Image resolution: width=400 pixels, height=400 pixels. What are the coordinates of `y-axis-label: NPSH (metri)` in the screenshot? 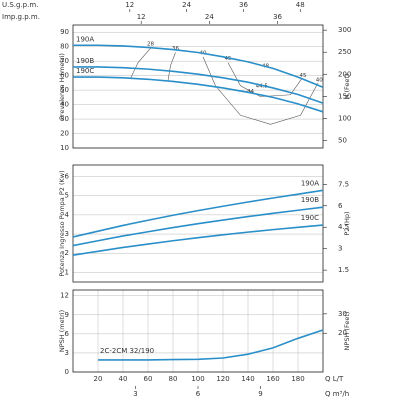 It's located at (62, 331).